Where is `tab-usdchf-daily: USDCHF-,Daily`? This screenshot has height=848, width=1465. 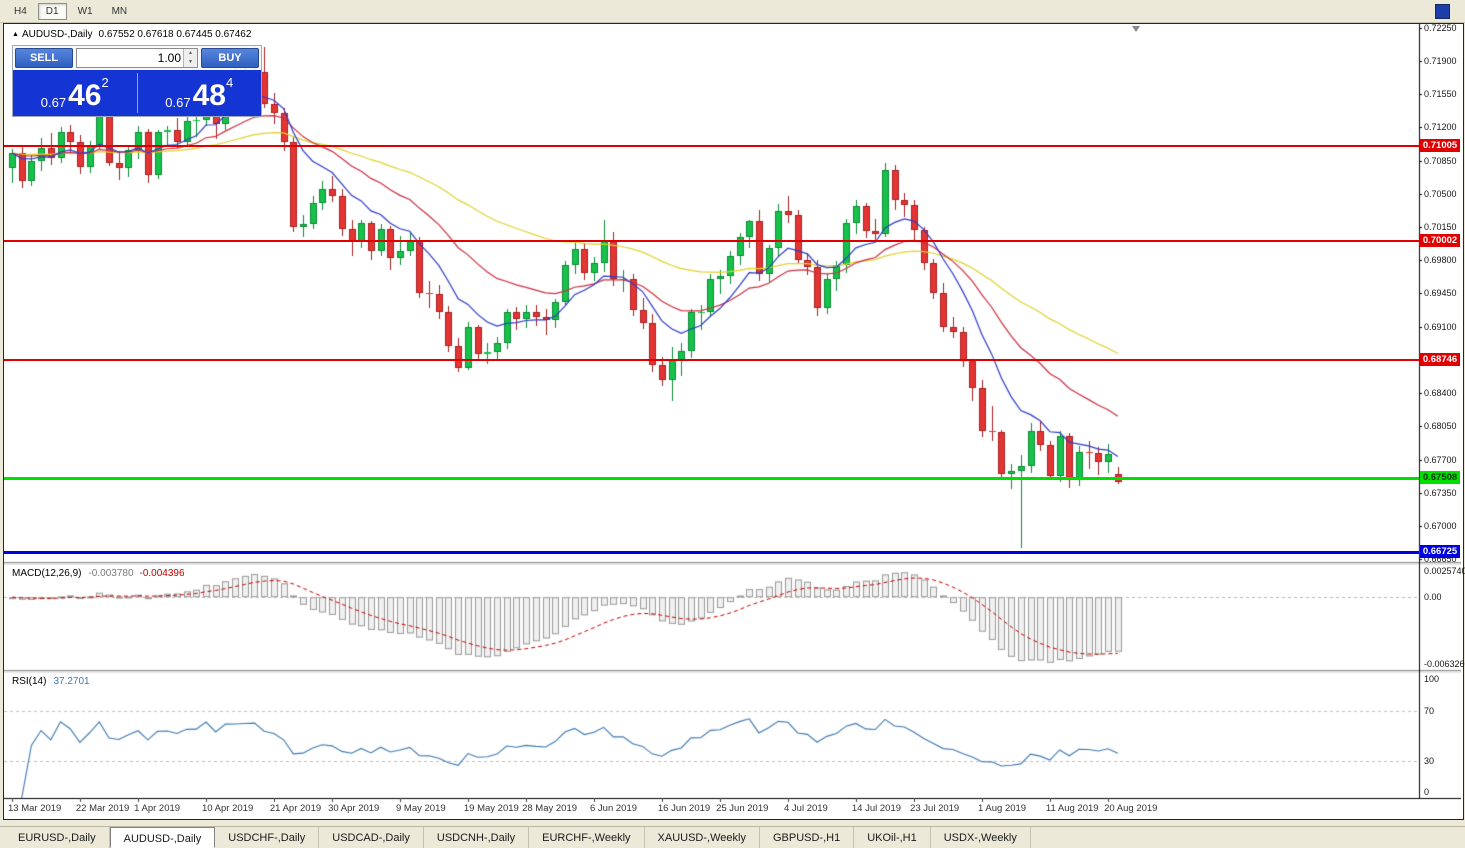 tab-usdchf-daily: USDCHF-,Daily is located at coordinates (267, 837).